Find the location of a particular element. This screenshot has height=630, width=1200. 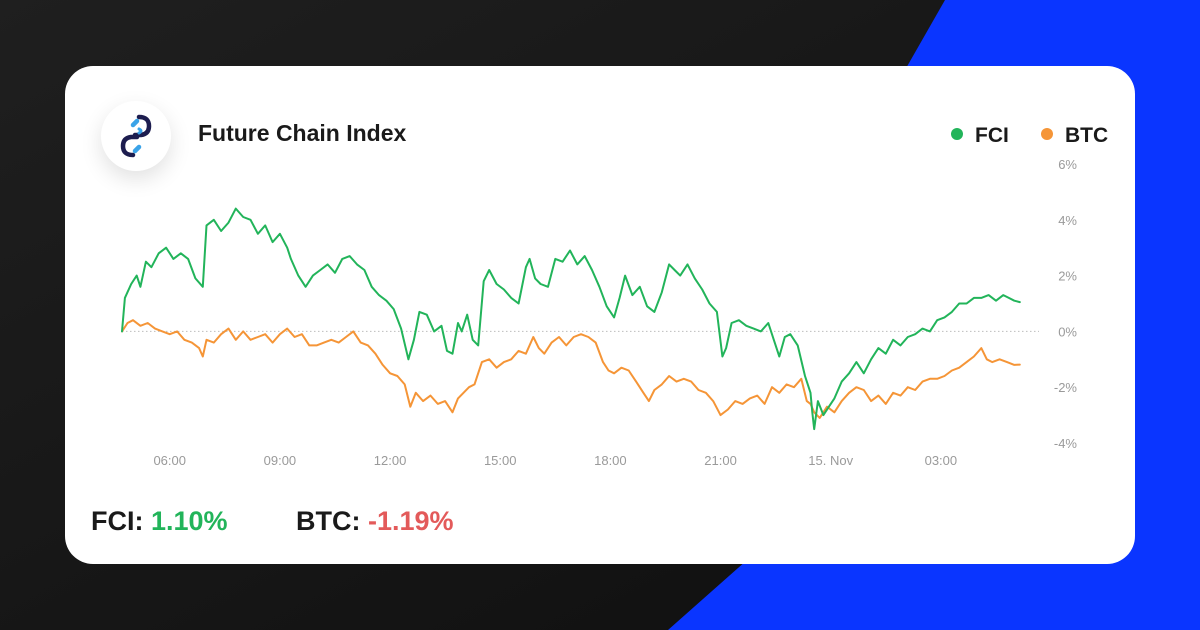

summary-fci: FCI: 1.10% is located at coordinates (159, 521).